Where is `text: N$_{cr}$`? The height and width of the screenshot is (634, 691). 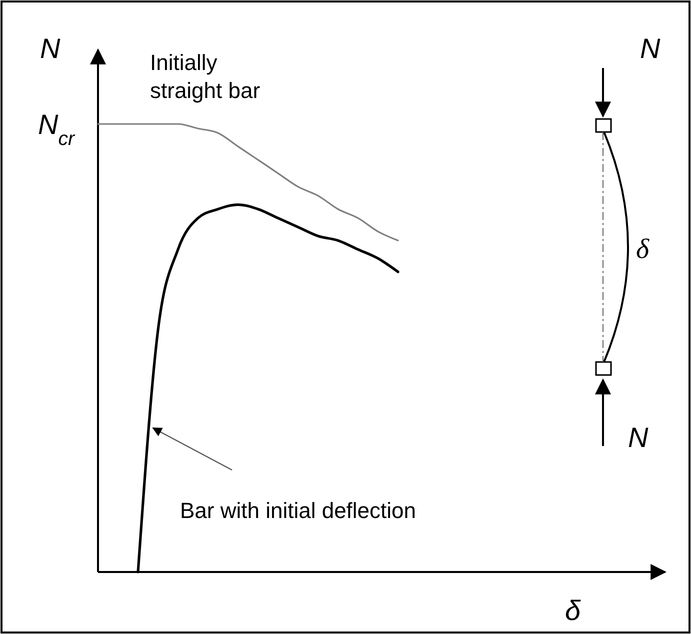
text: N$_{cr}$ is located at coordinates (57, 129).